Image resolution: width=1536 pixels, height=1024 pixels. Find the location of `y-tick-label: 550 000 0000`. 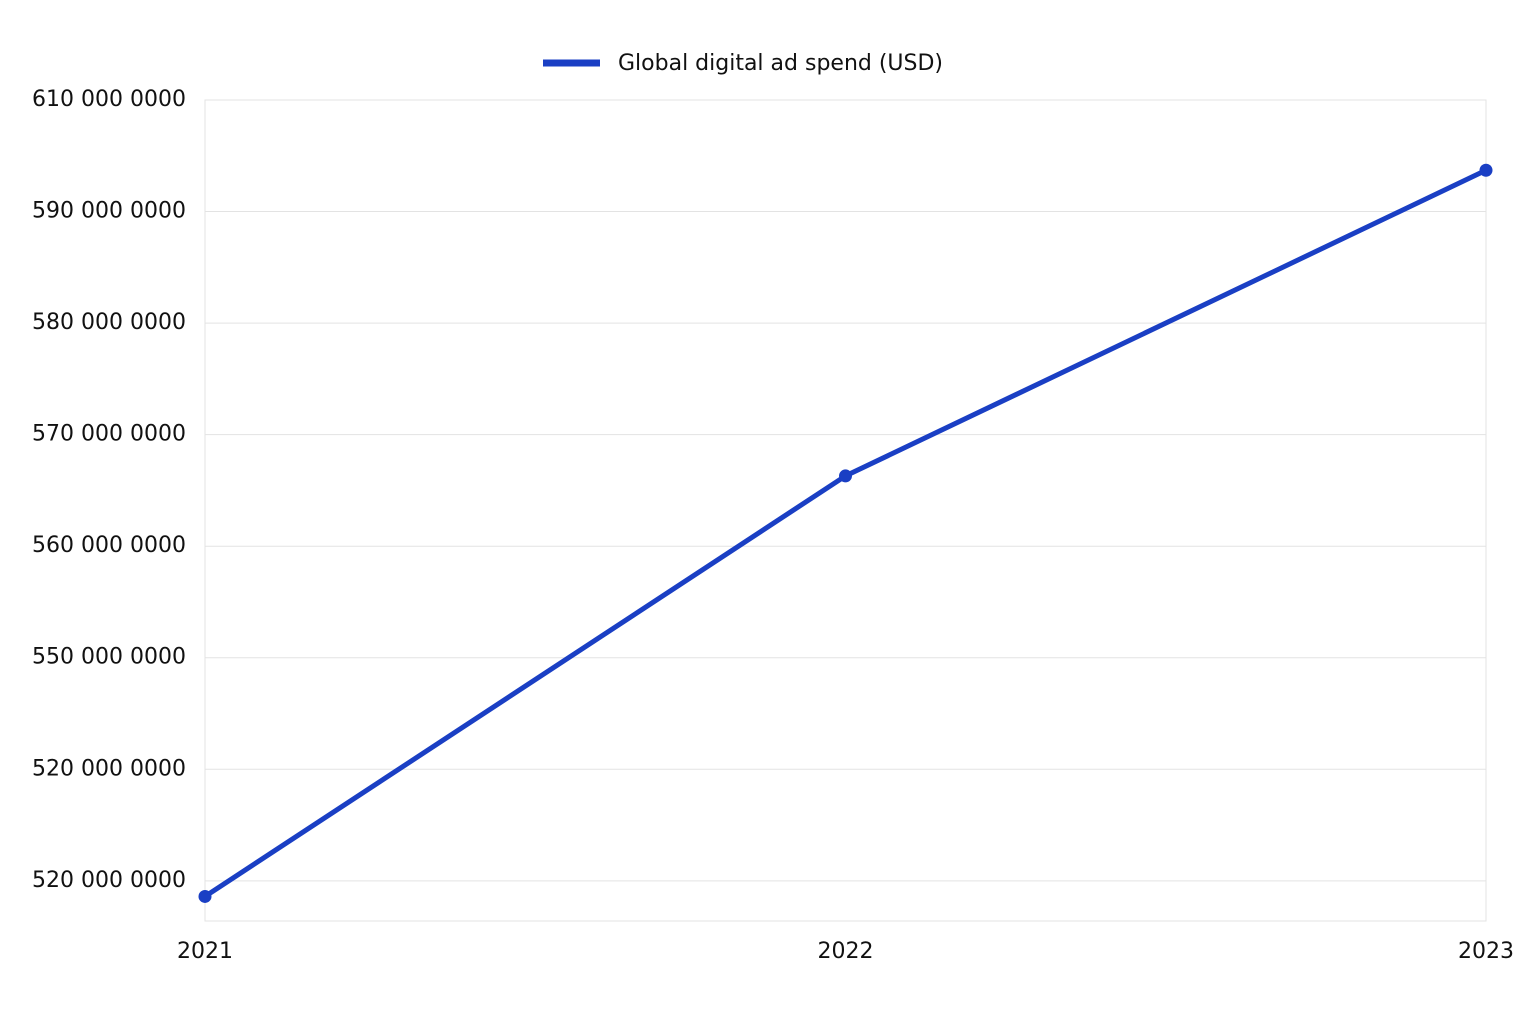

y-tick-label: 550 000 0000 is located at coordinates (109, 657).